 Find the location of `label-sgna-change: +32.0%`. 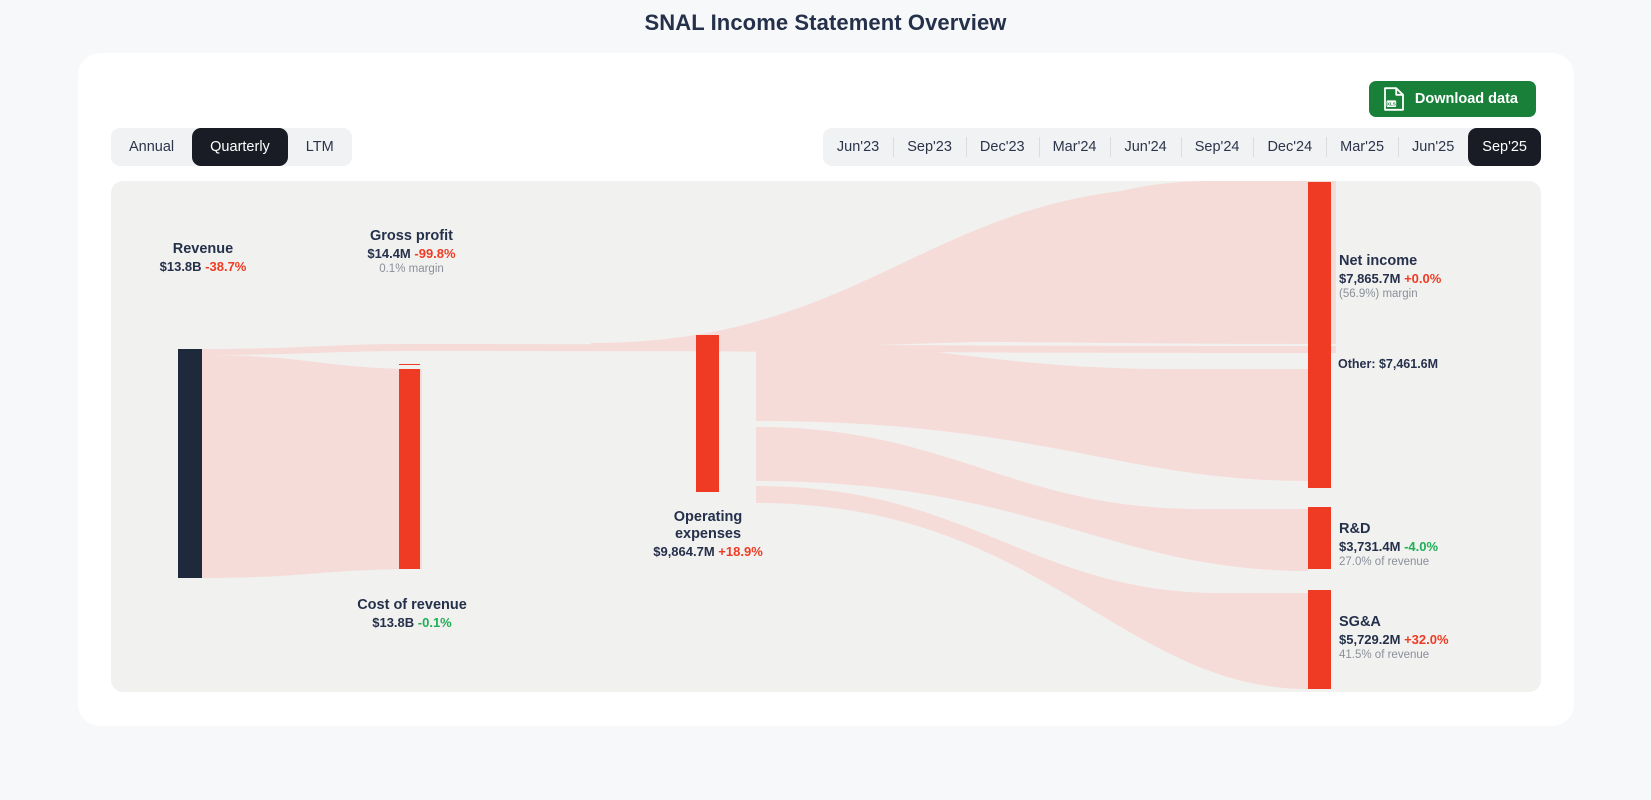

label-sgna-change: +32.0% is located at coordinates (1426, 639).